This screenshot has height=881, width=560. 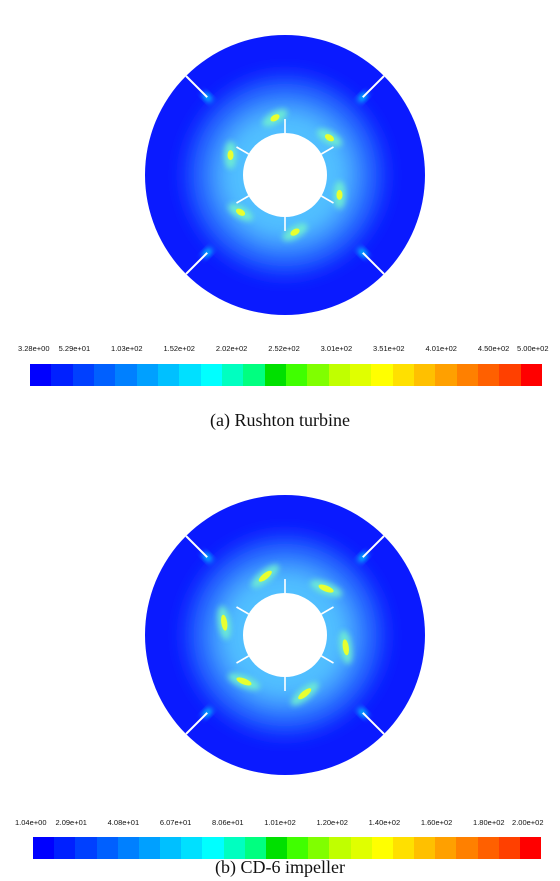 I want to click on colorbar-tick-label: 4.08e+01, so click(x=123, y=822).